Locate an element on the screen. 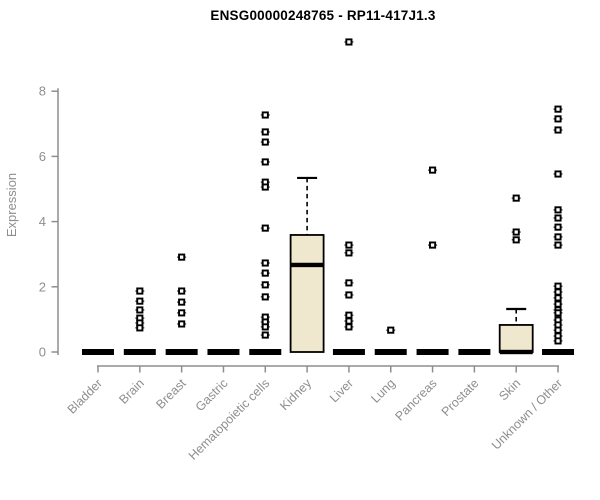  x-tick-label: Pancreas is located at coordinates (415, 399).